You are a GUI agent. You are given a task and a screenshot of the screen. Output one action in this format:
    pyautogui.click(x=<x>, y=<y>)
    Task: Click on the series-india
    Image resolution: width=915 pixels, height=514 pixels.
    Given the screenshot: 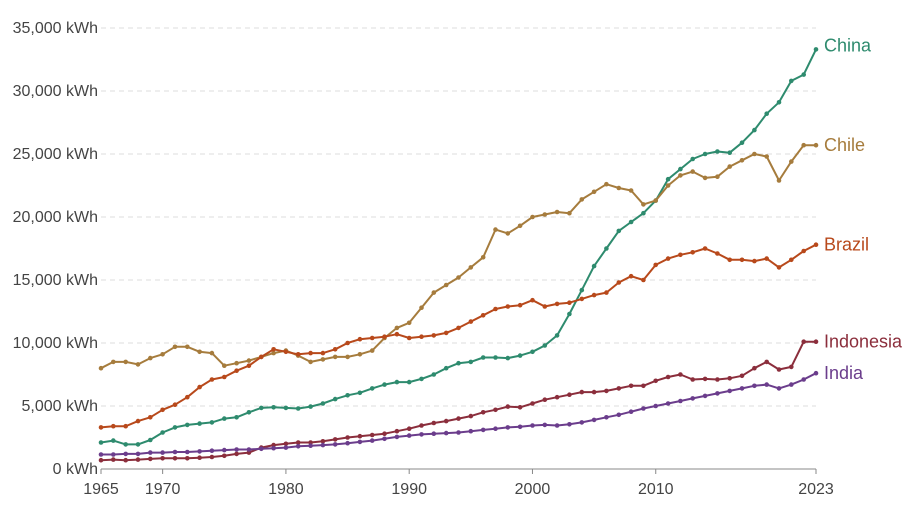 What is the action you would take?
    pyautogui.click(x=458, y=413)
    